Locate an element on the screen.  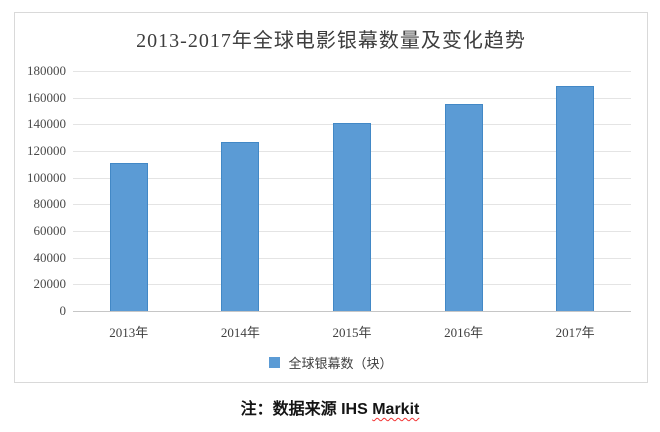
chart-title: 2013-2017年全球电影银幕数量及变化趋势 is located at coordinates (331, 41).